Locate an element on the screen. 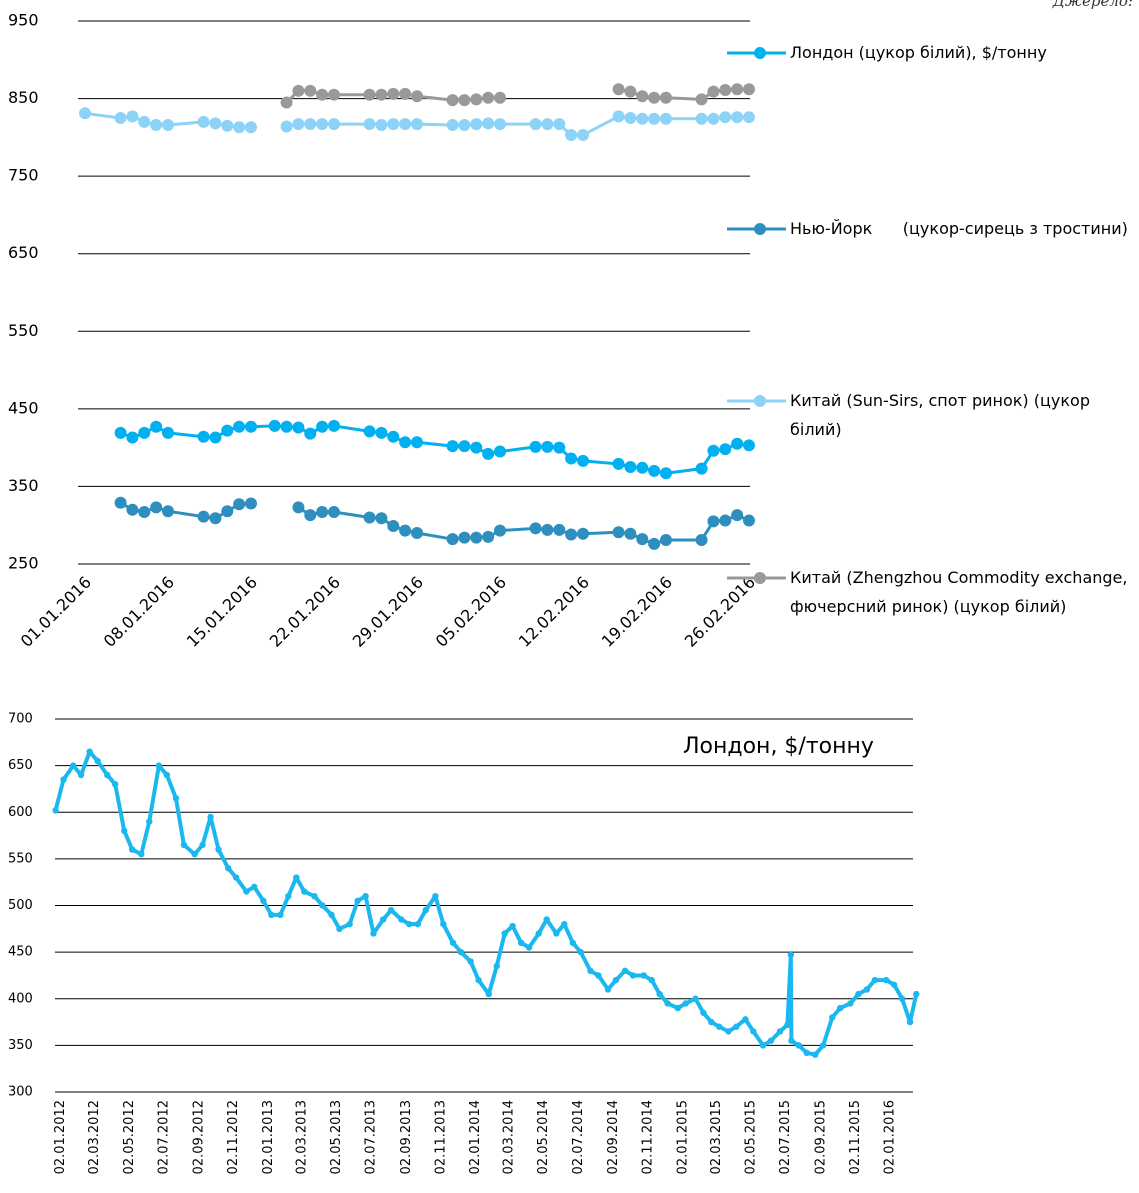 This screenshot has height=1193, width=1139. legend-label: Лондон (цукор білий), $/тонну is located at coordinates (918, 52).